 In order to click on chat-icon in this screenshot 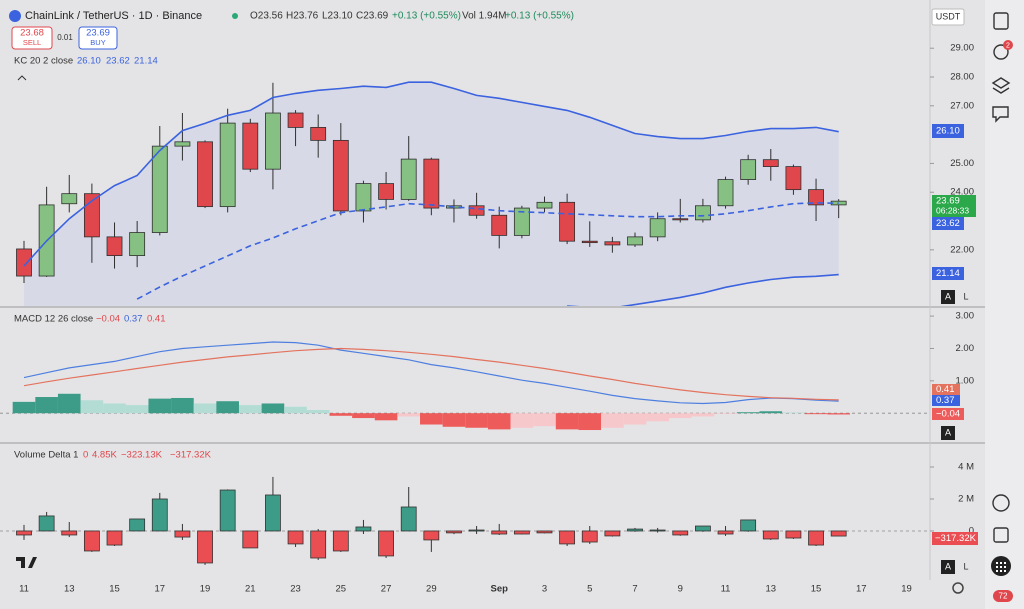, I will do `click(1000, 114)`.